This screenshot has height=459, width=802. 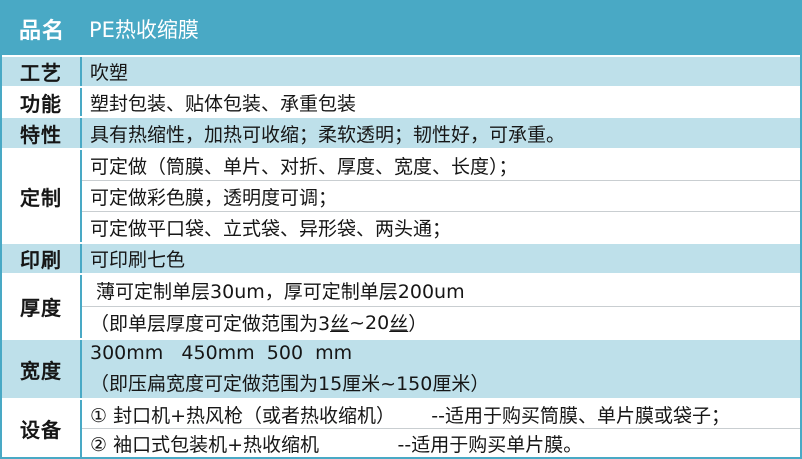 I want to click on feature-value: 具有热缩性，加热可收缩；柔软透明；韧性好，可承重。, so click(x=328, y=134).